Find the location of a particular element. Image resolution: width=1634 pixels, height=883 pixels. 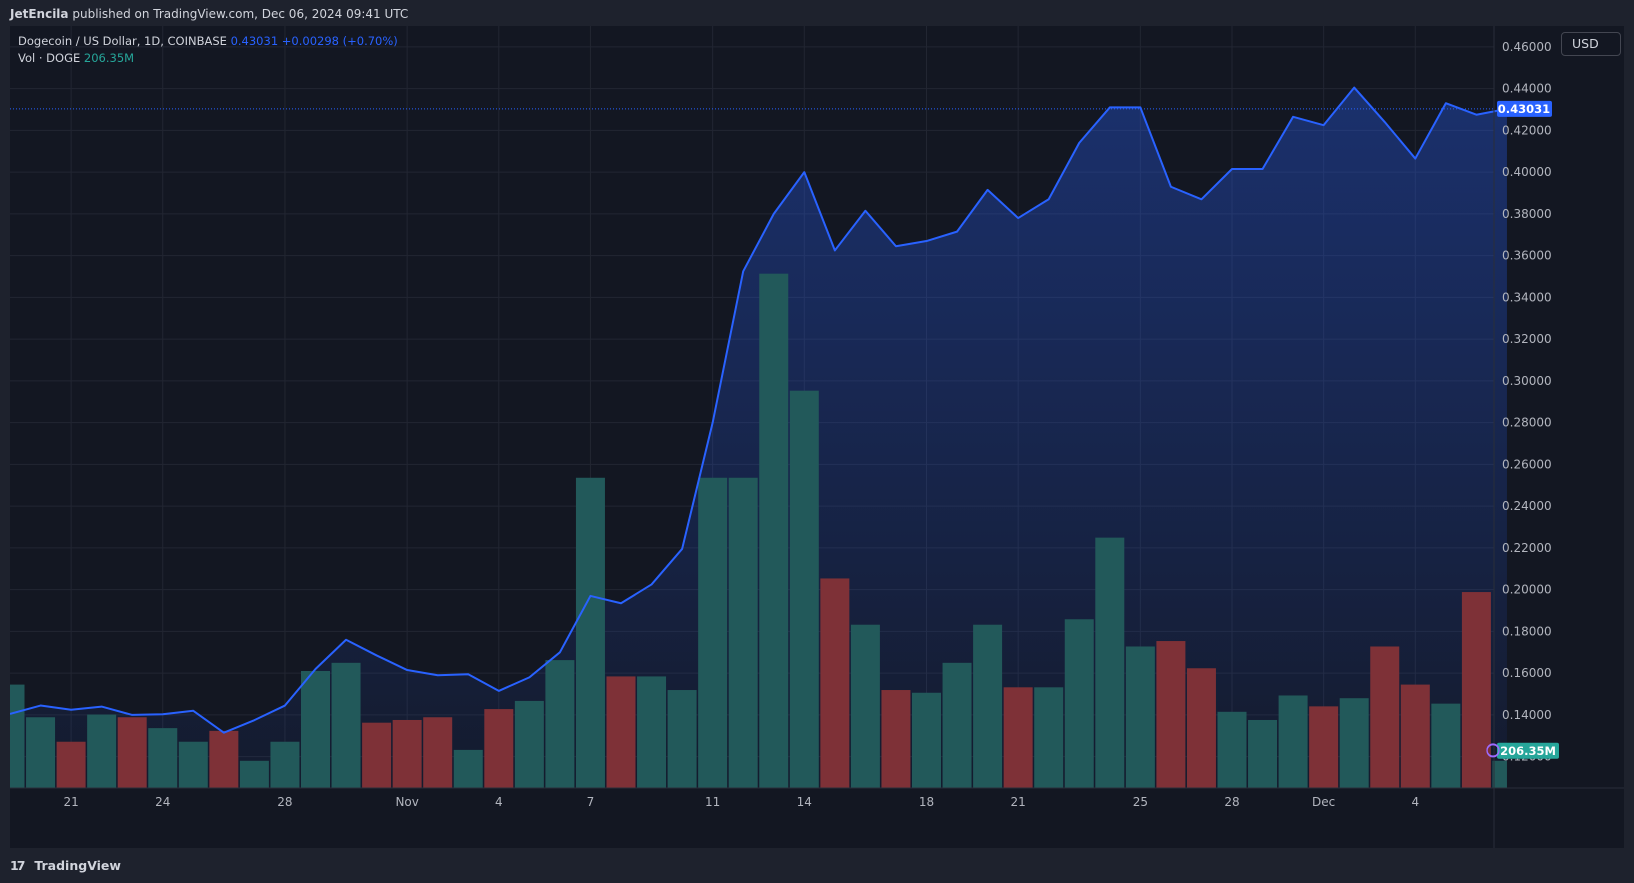

footer-brand: 17 TradingView is located at coordinates (65, 866).